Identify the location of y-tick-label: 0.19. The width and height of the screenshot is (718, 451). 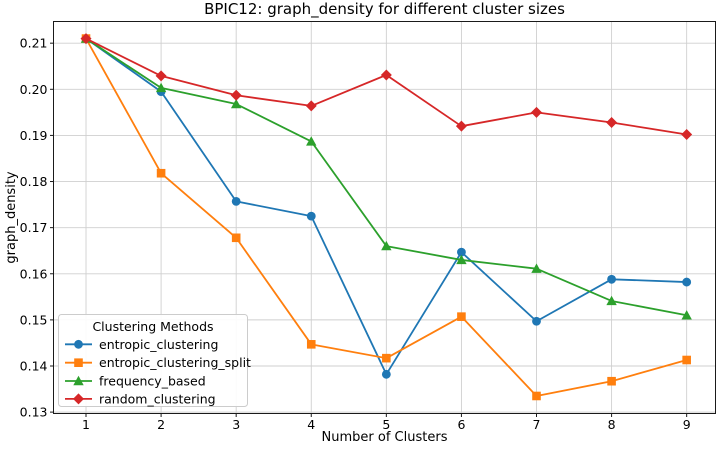
(34, 135).